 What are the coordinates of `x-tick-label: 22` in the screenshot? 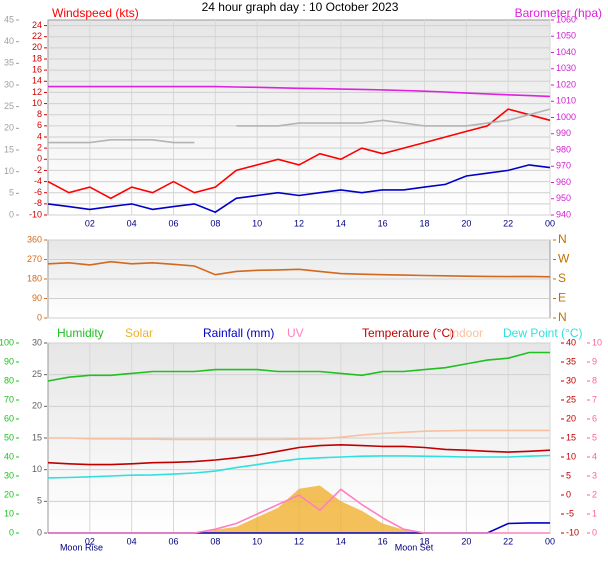 It's located at (508, 541).